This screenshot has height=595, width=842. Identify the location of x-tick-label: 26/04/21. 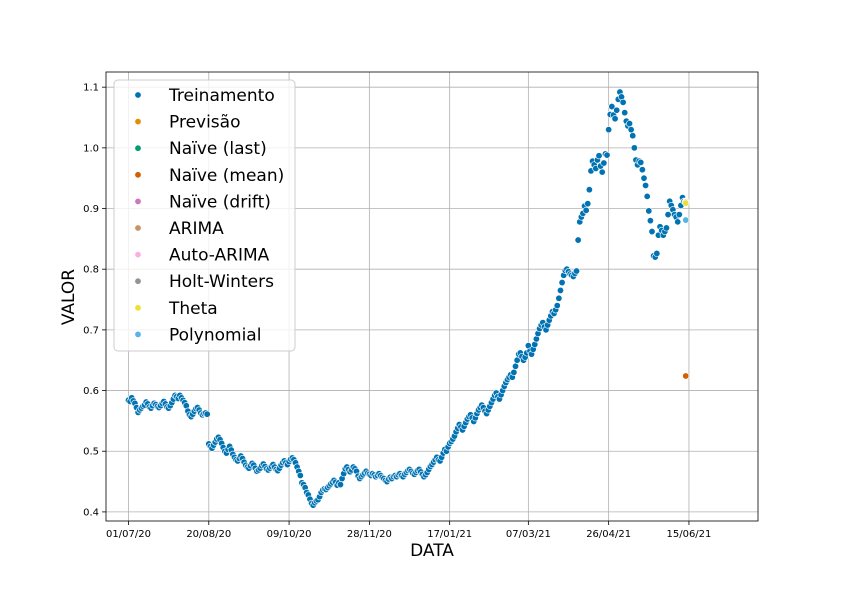
(608, 534).